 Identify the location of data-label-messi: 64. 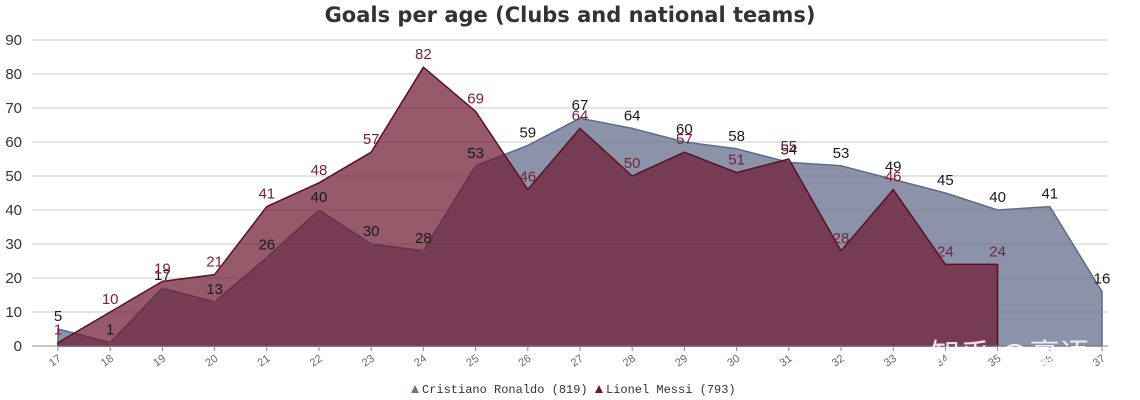
(580, 115).